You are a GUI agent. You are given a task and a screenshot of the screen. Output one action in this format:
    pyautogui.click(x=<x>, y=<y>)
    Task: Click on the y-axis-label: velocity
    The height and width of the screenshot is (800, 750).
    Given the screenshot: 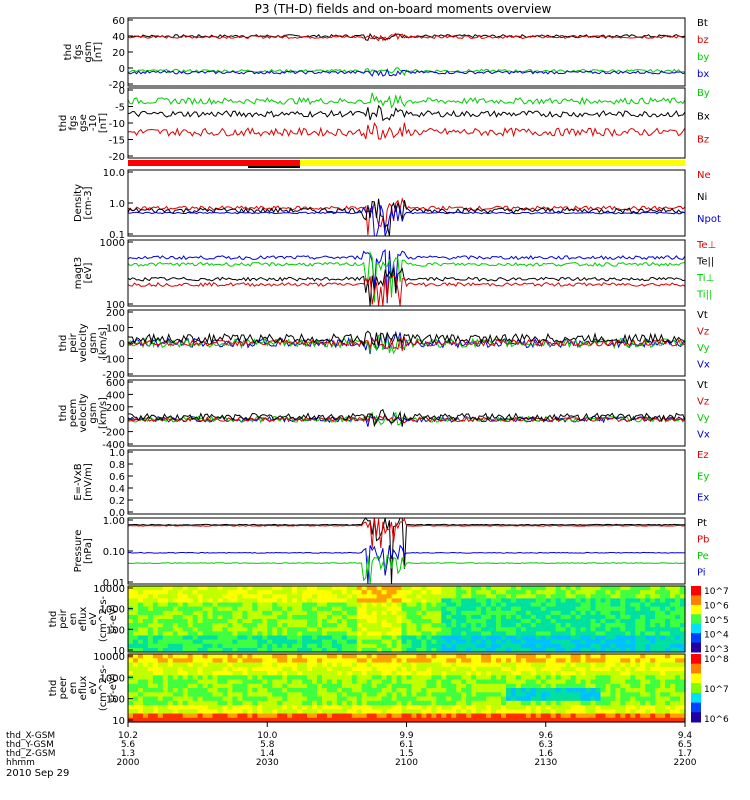 What is the action you would take?
    pyautogui.click(x=83, y=412)
    